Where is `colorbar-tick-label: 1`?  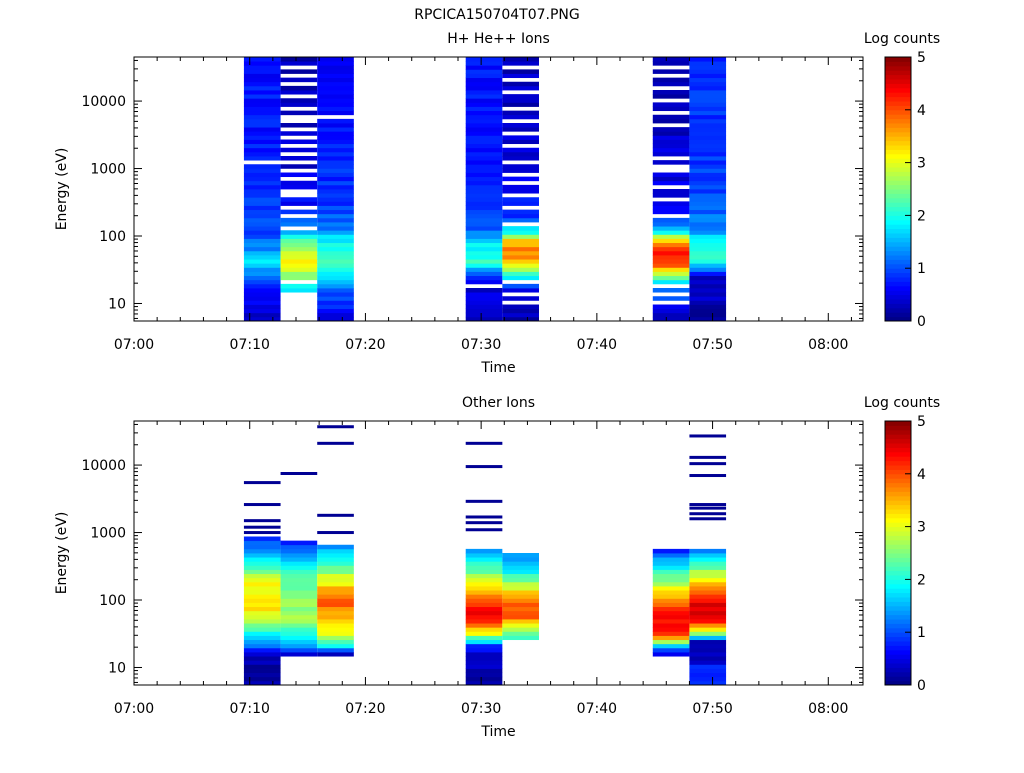
colorbar-tick-label: 1 is located at coordinates (921, 633).